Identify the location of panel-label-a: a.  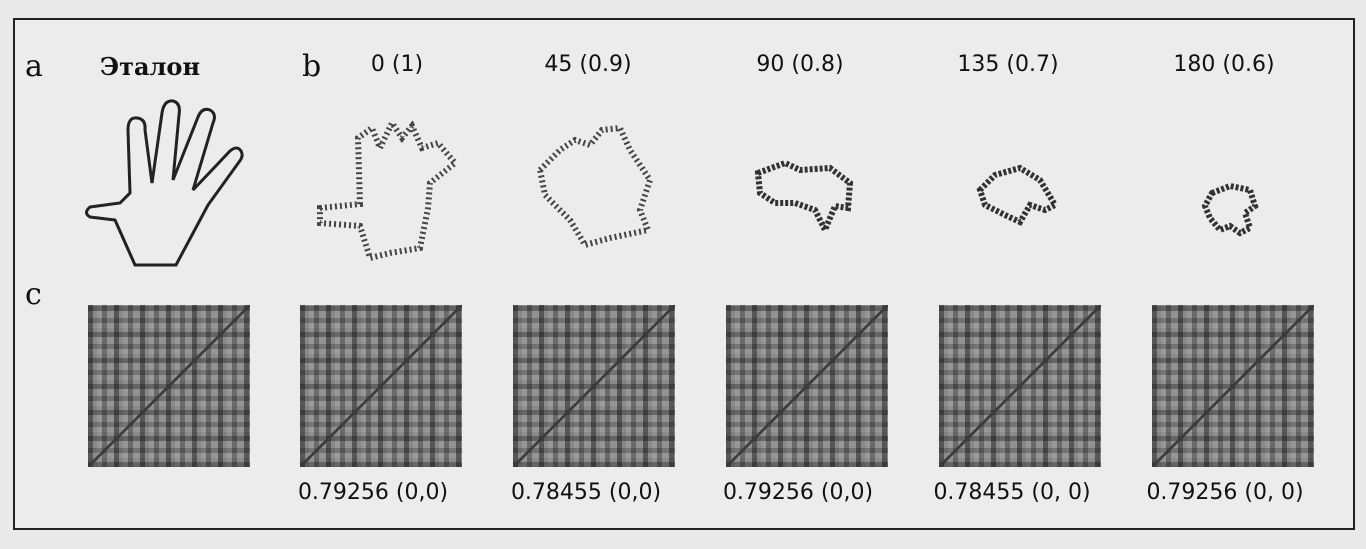
(34, 66).